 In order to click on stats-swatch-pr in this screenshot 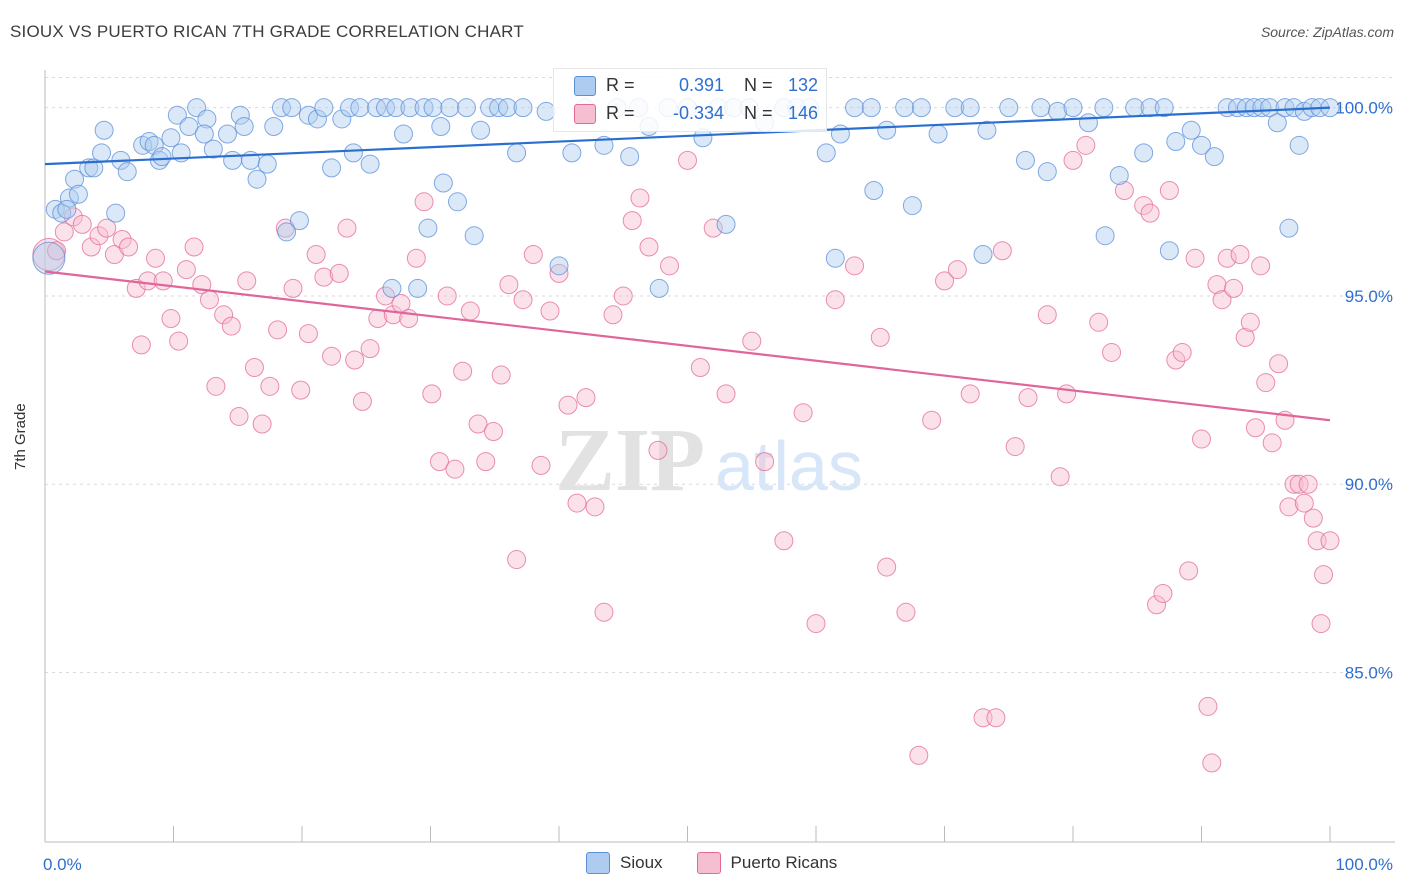, I will do `click(585, 113)`.